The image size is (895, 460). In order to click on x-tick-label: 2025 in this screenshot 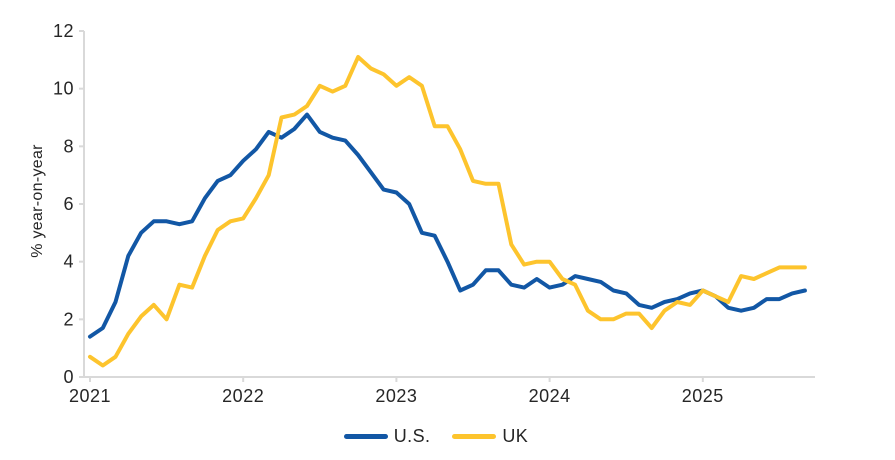, I will do `click(703, 396)`.